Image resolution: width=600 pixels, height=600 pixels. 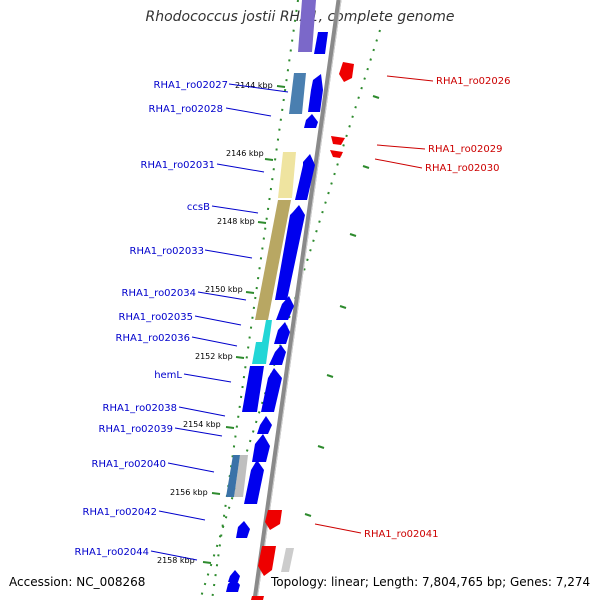 I want to click on outer-tick-line-left, so click(x=255, y=300).